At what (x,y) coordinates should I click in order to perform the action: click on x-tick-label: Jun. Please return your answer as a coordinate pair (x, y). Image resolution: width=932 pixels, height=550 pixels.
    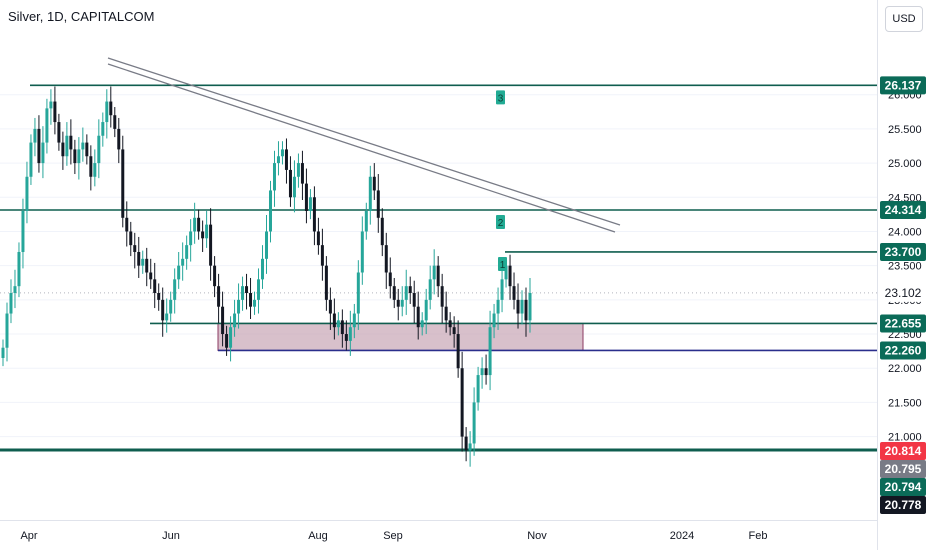
    Looking at the image, I should click on (171, 536).